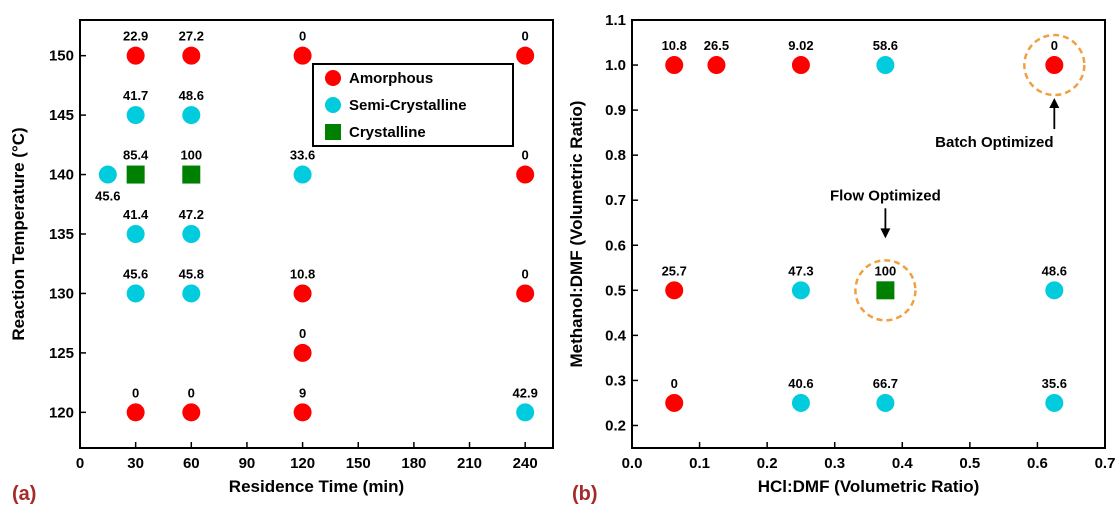 This screenshot has height=514, width=1118. Describe the element at coordinates (800, 270) in the screenshot. I see `data-label: 47.3` at that location.